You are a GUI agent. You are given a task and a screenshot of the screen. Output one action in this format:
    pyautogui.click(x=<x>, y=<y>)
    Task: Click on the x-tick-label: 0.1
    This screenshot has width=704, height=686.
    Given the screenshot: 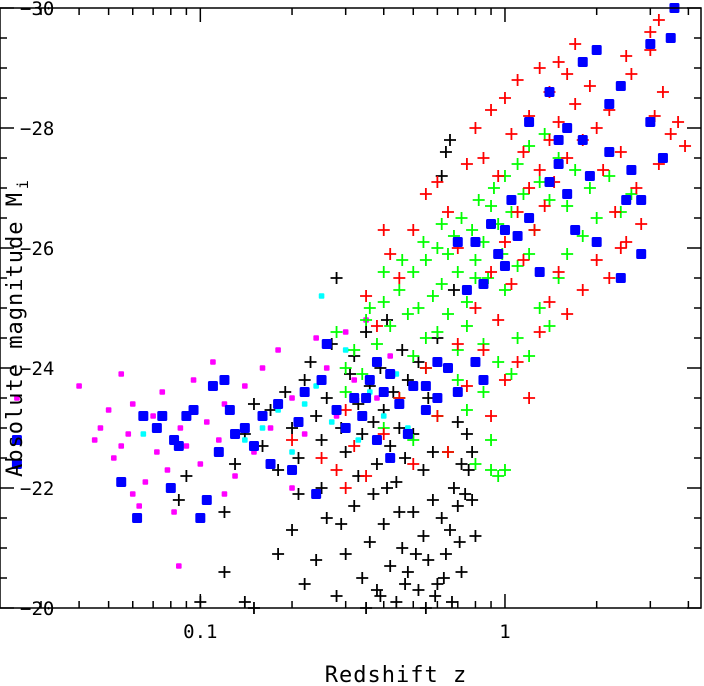 What is the action you would take?
    pyautogui.click(x=200, y=632)
    